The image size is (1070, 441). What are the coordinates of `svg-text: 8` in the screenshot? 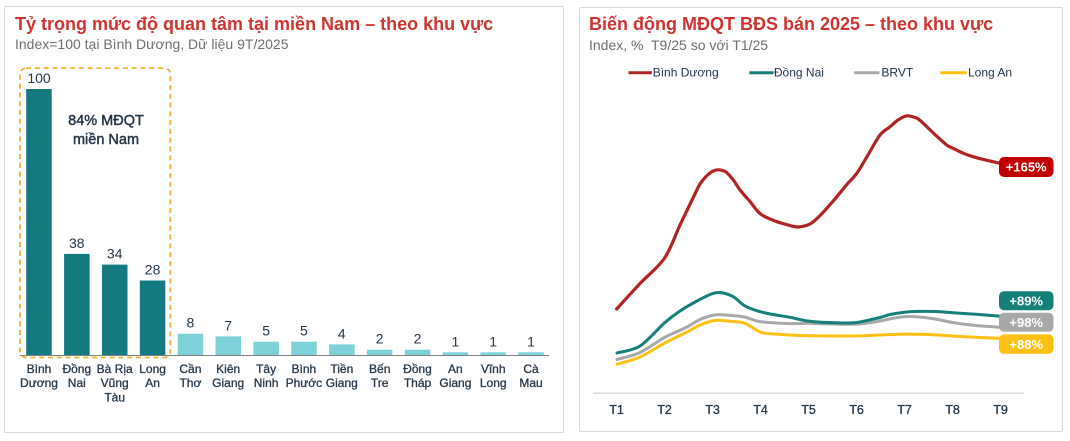 It's located at (191, 323).